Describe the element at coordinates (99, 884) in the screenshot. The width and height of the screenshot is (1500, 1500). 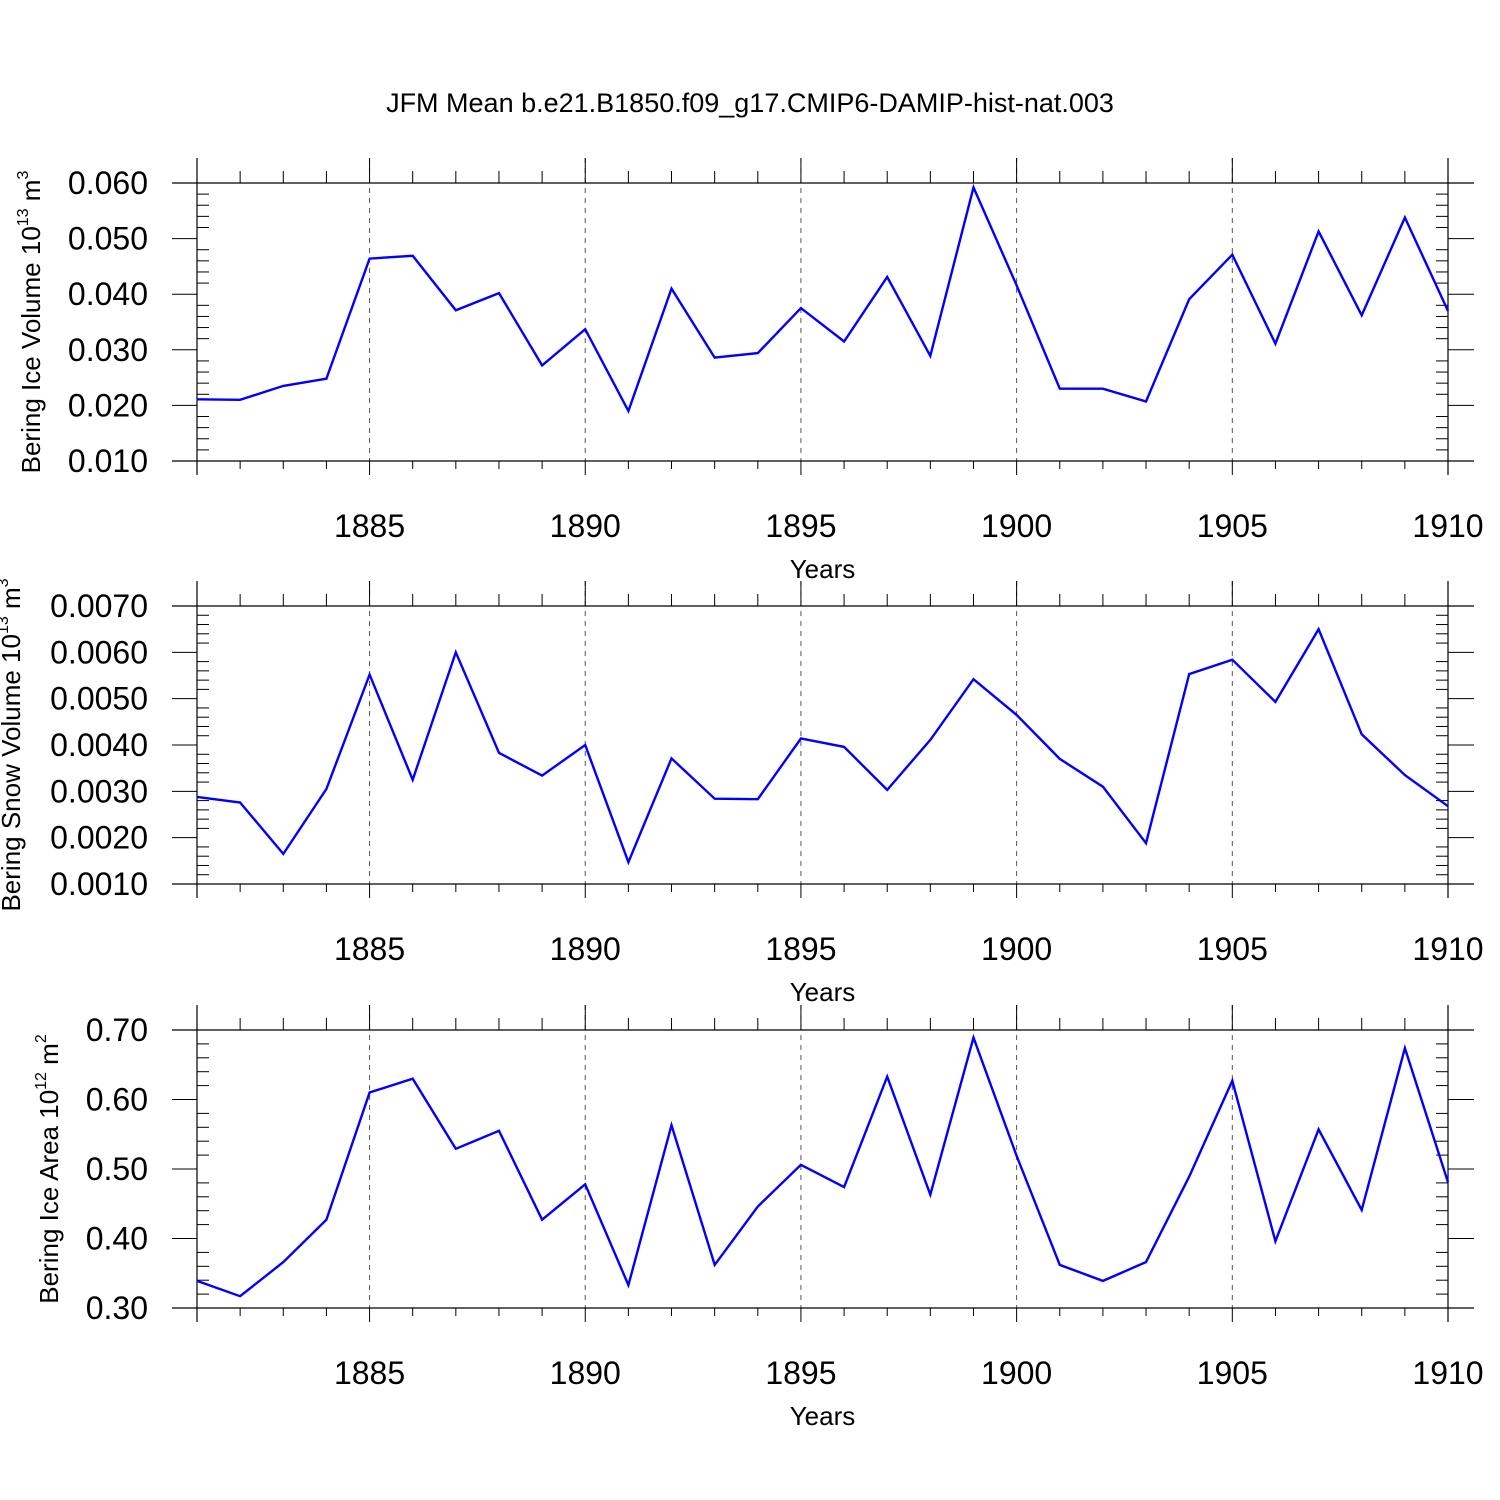
I see `y-tick-label: 0.0010` at that location.